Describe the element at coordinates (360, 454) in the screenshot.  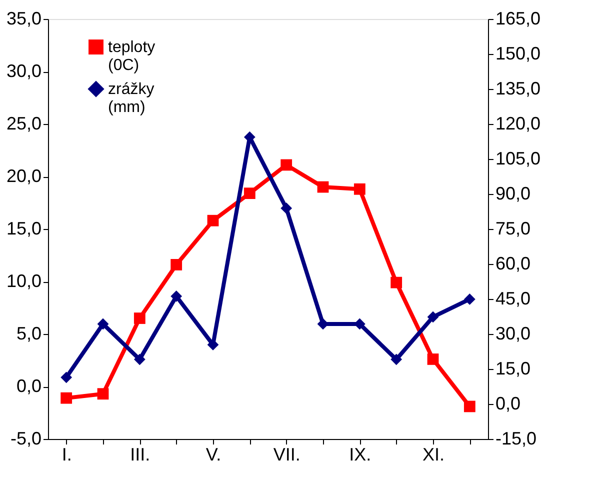
I see `x-tick-label: IX.` at that location.